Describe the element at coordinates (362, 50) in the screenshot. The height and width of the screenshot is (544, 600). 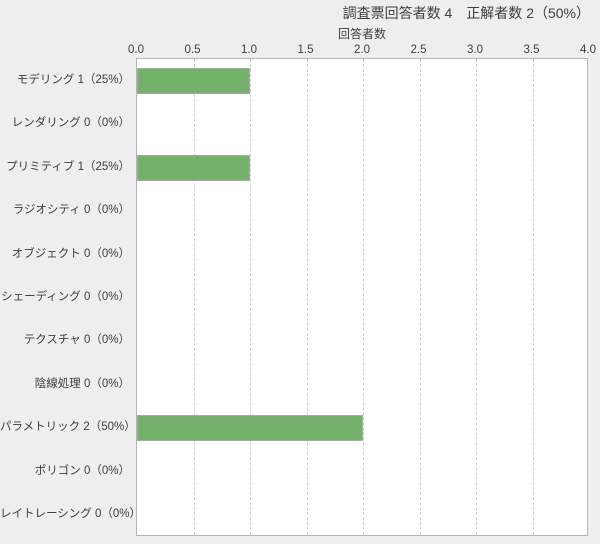
I see `x-tick-label: 2.0` at that location.